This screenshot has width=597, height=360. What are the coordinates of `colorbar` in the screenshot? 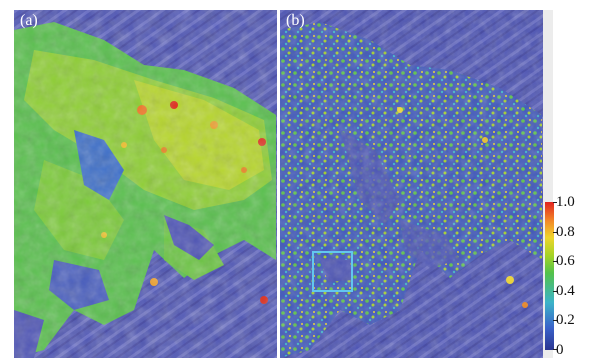 It's located at (549, 276).